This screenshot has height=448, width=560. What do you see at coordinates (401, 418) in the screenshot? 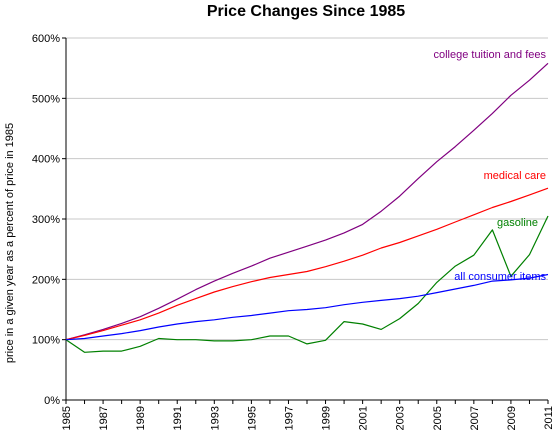
I see `x-tick-label: 2003` at bounding box center [401, 418].